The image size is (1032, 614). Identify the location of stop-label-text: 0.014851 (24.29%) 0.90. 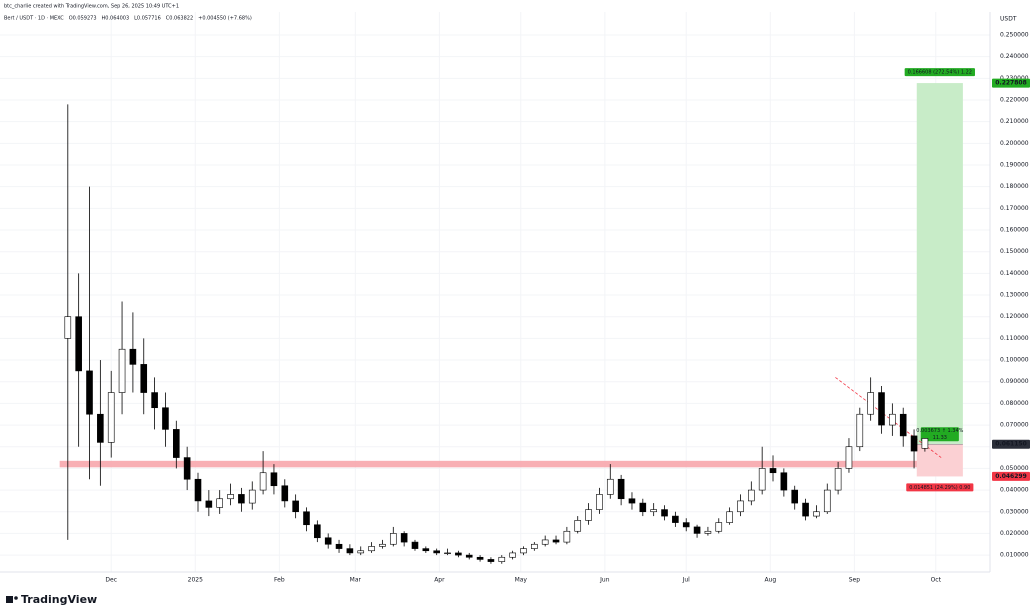
(939, 488).